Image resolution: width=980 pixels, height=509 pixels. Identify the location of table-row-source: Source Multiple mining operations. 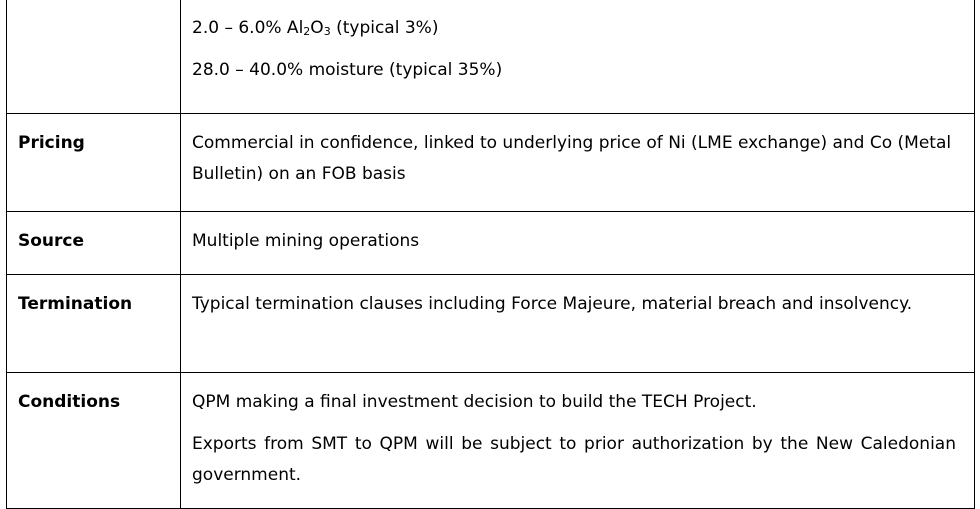
(490, 243).